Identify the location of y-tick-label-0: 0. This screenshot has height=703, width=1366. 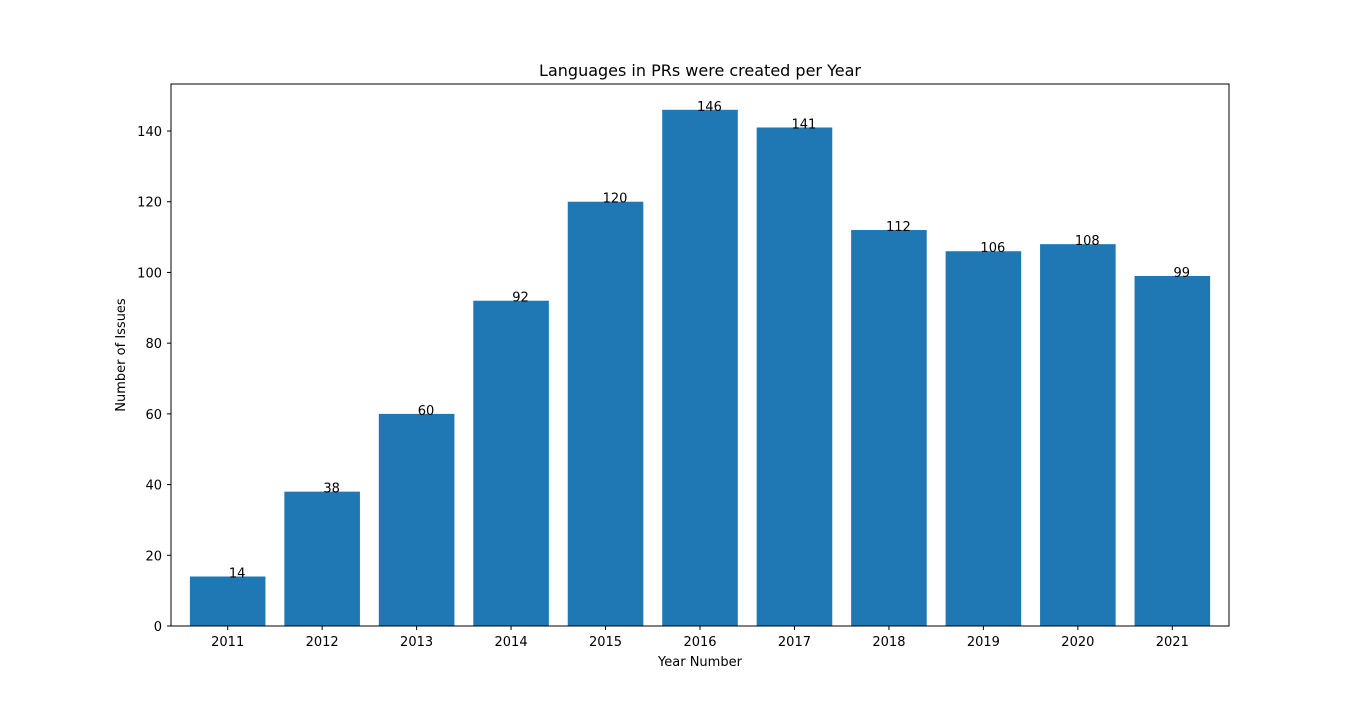
(158, 627).